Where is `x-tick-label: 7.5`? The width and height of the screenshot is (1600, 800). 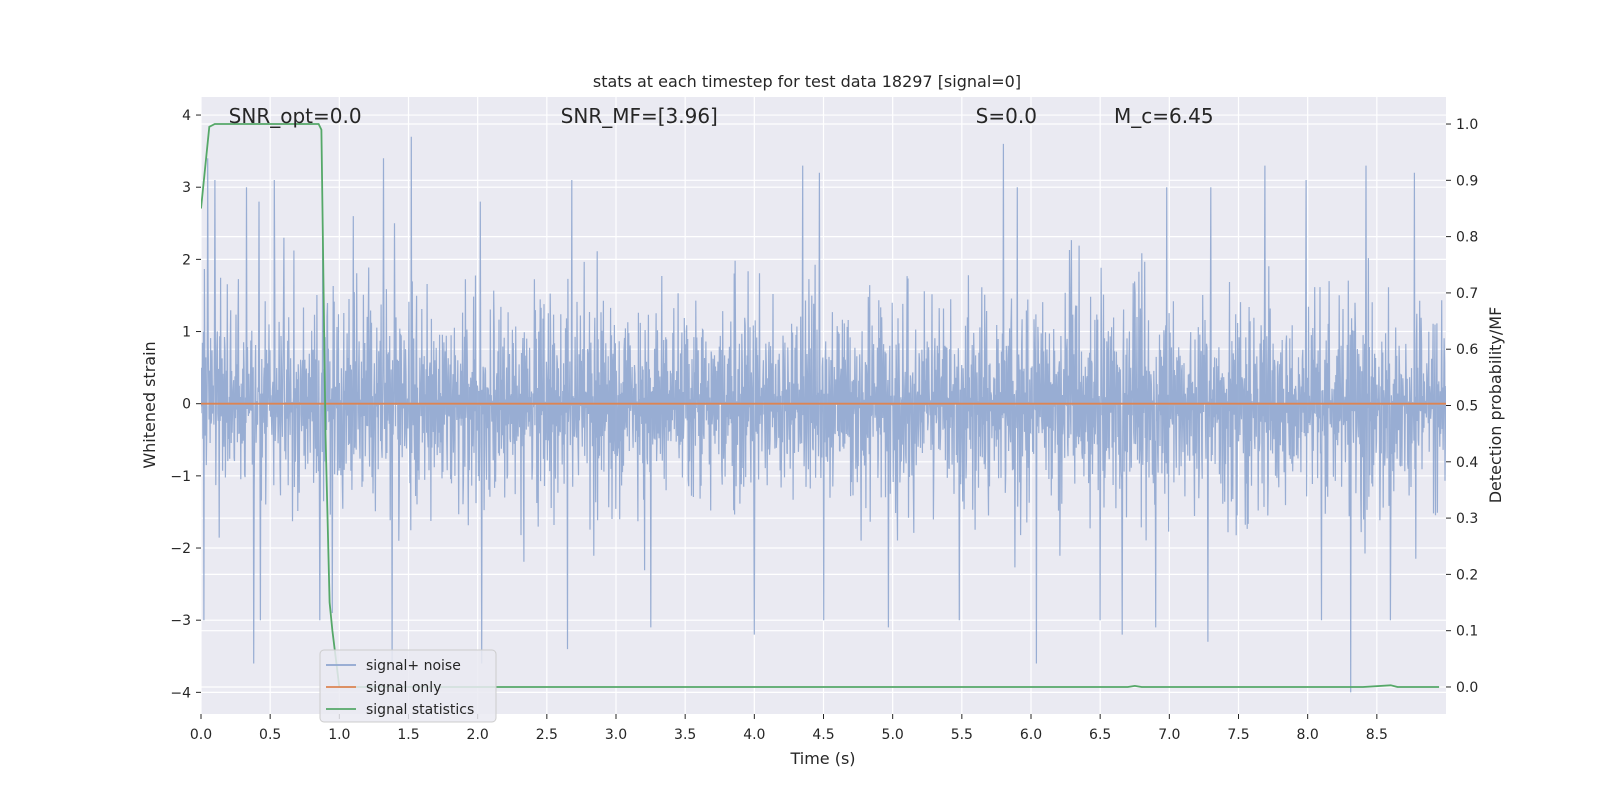
x-tick-label: 7.5 is located at coordinates (1238, 735).